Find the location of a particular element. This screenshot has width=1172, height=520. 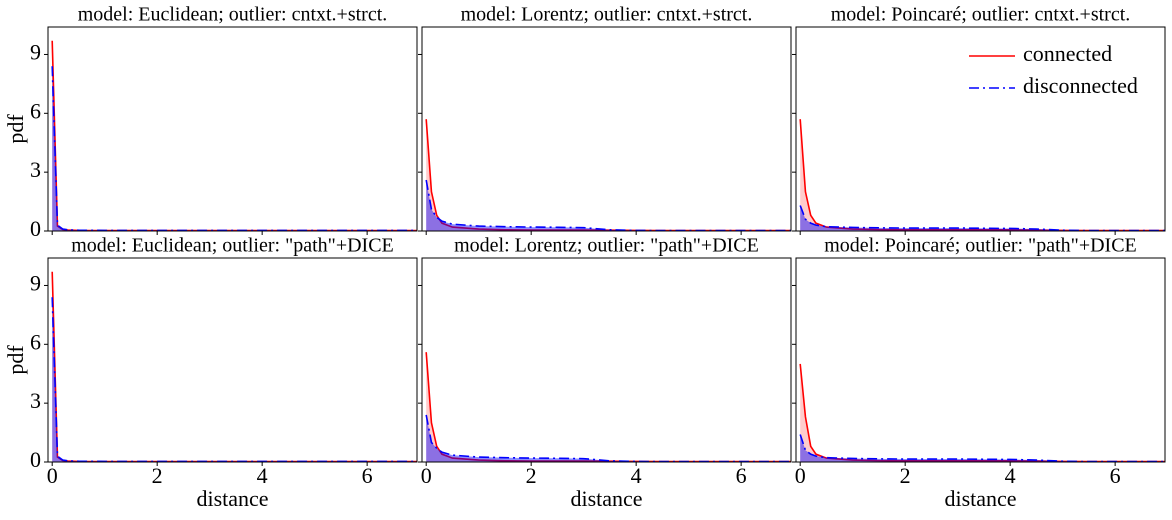

panel-title: model: Poincaré; outlier: cntxt.+strct. is located at coordinates (981, 15).